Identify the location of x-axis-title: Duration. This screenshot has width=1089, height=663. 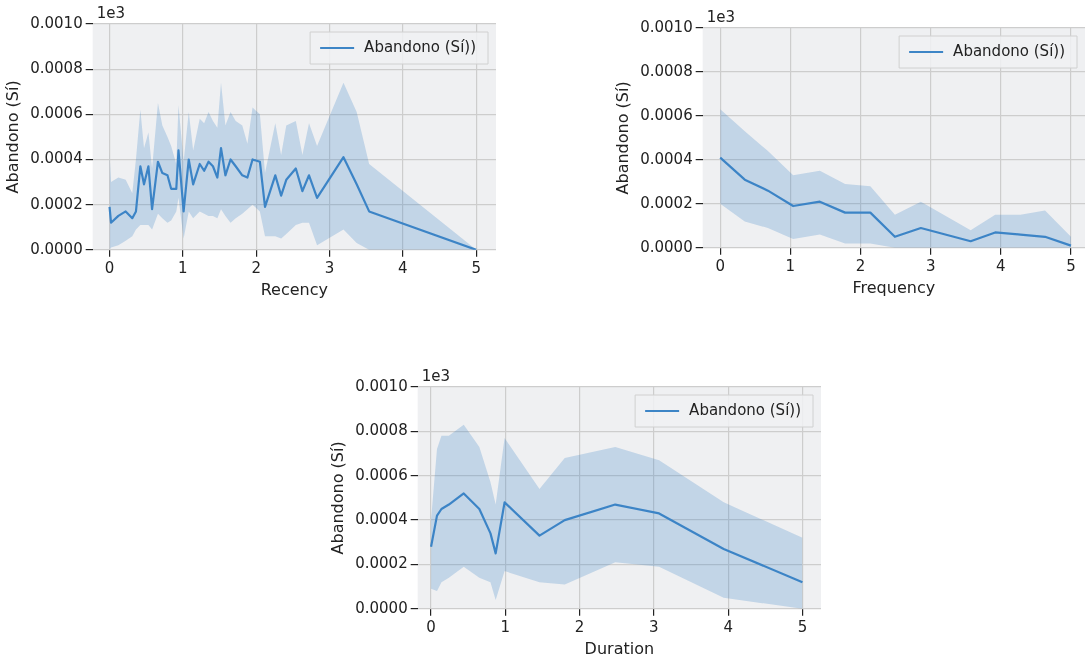
(619, 648).